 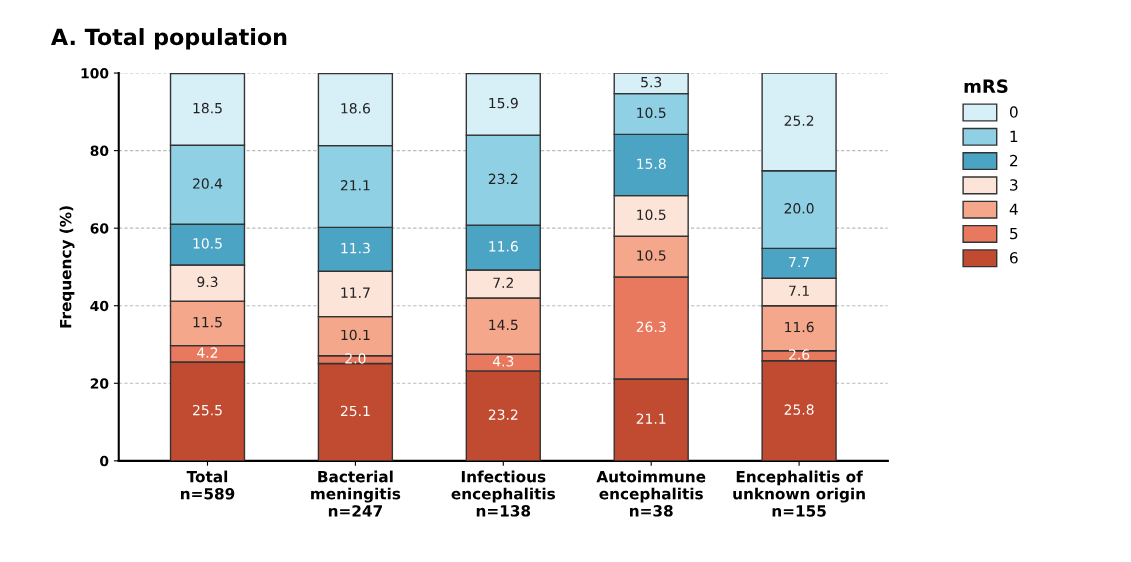 I want to click on x-tick-label: Bacterial meningitis n=247, so click(x=356, y=493).